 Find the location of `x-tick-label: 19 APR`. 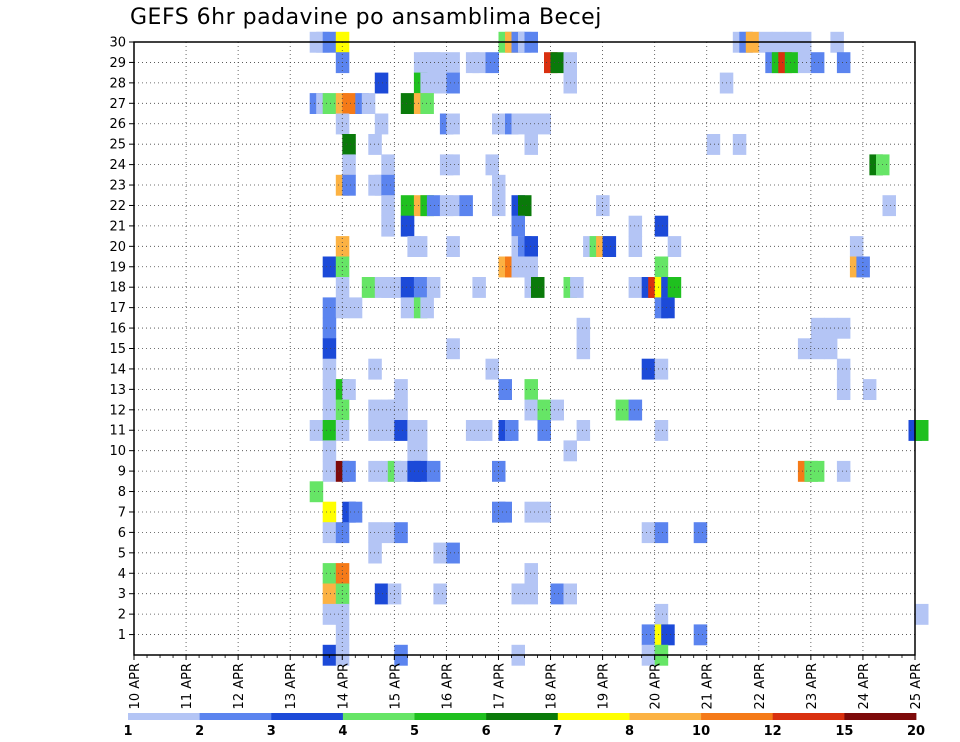

x-tick-label: 19 APR is located at coordinates (604, 686).